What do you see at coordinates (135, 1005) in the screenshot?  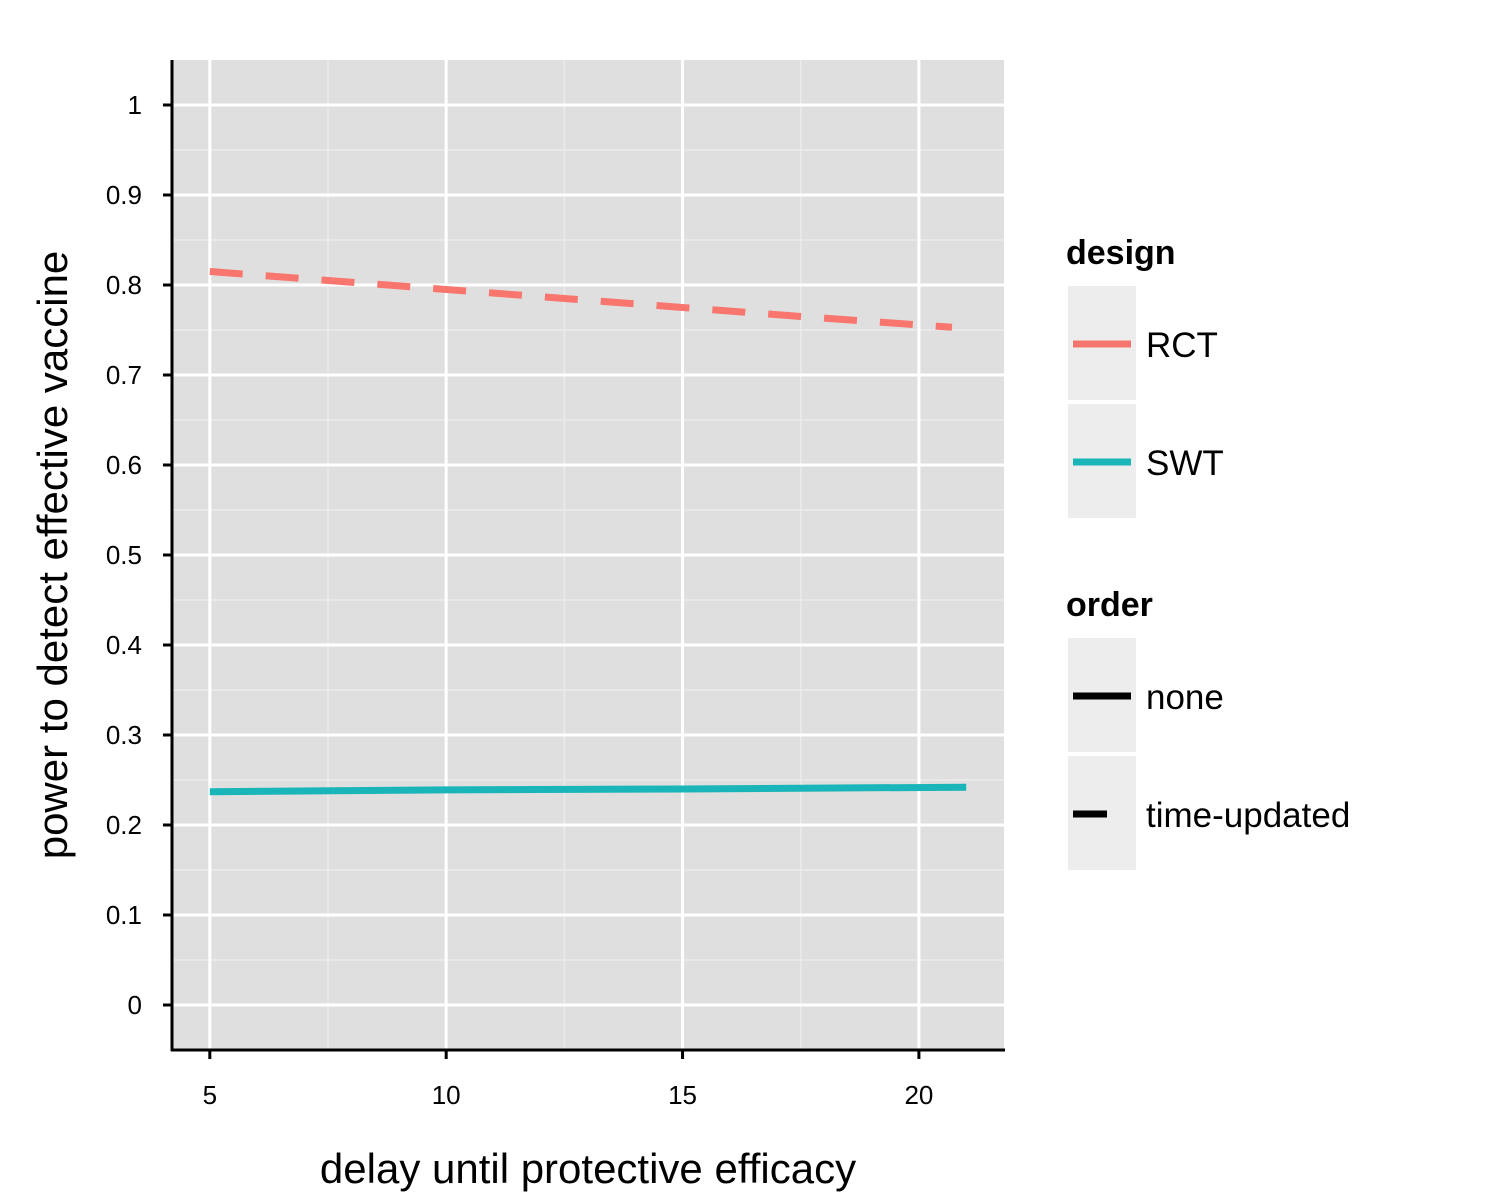 I see `y-tick-label: 0` at bounding box center [135, 1005].